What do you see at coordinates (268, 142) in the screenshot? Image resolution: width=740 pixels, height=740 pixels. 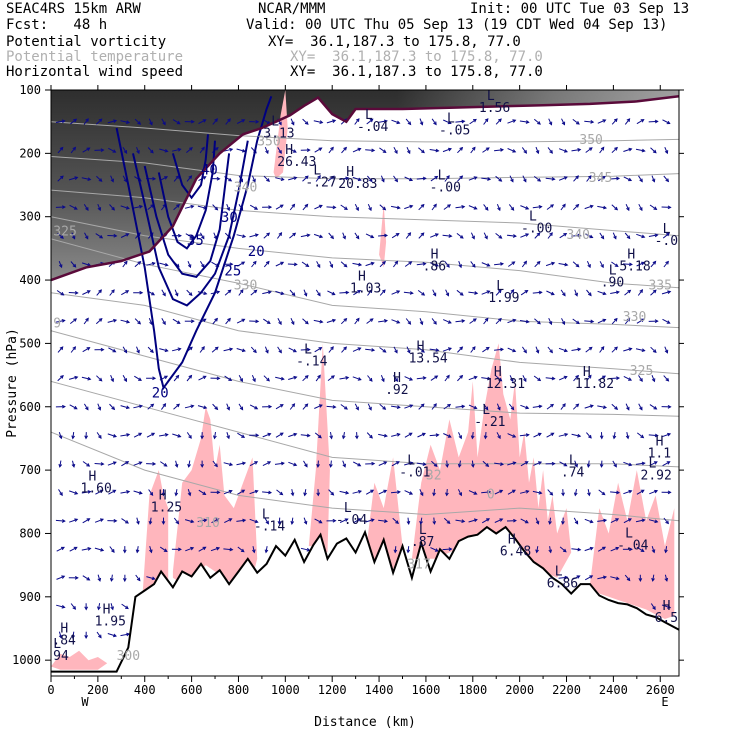 I see `theta-label-3: 350` at bounding box center [268, 142].